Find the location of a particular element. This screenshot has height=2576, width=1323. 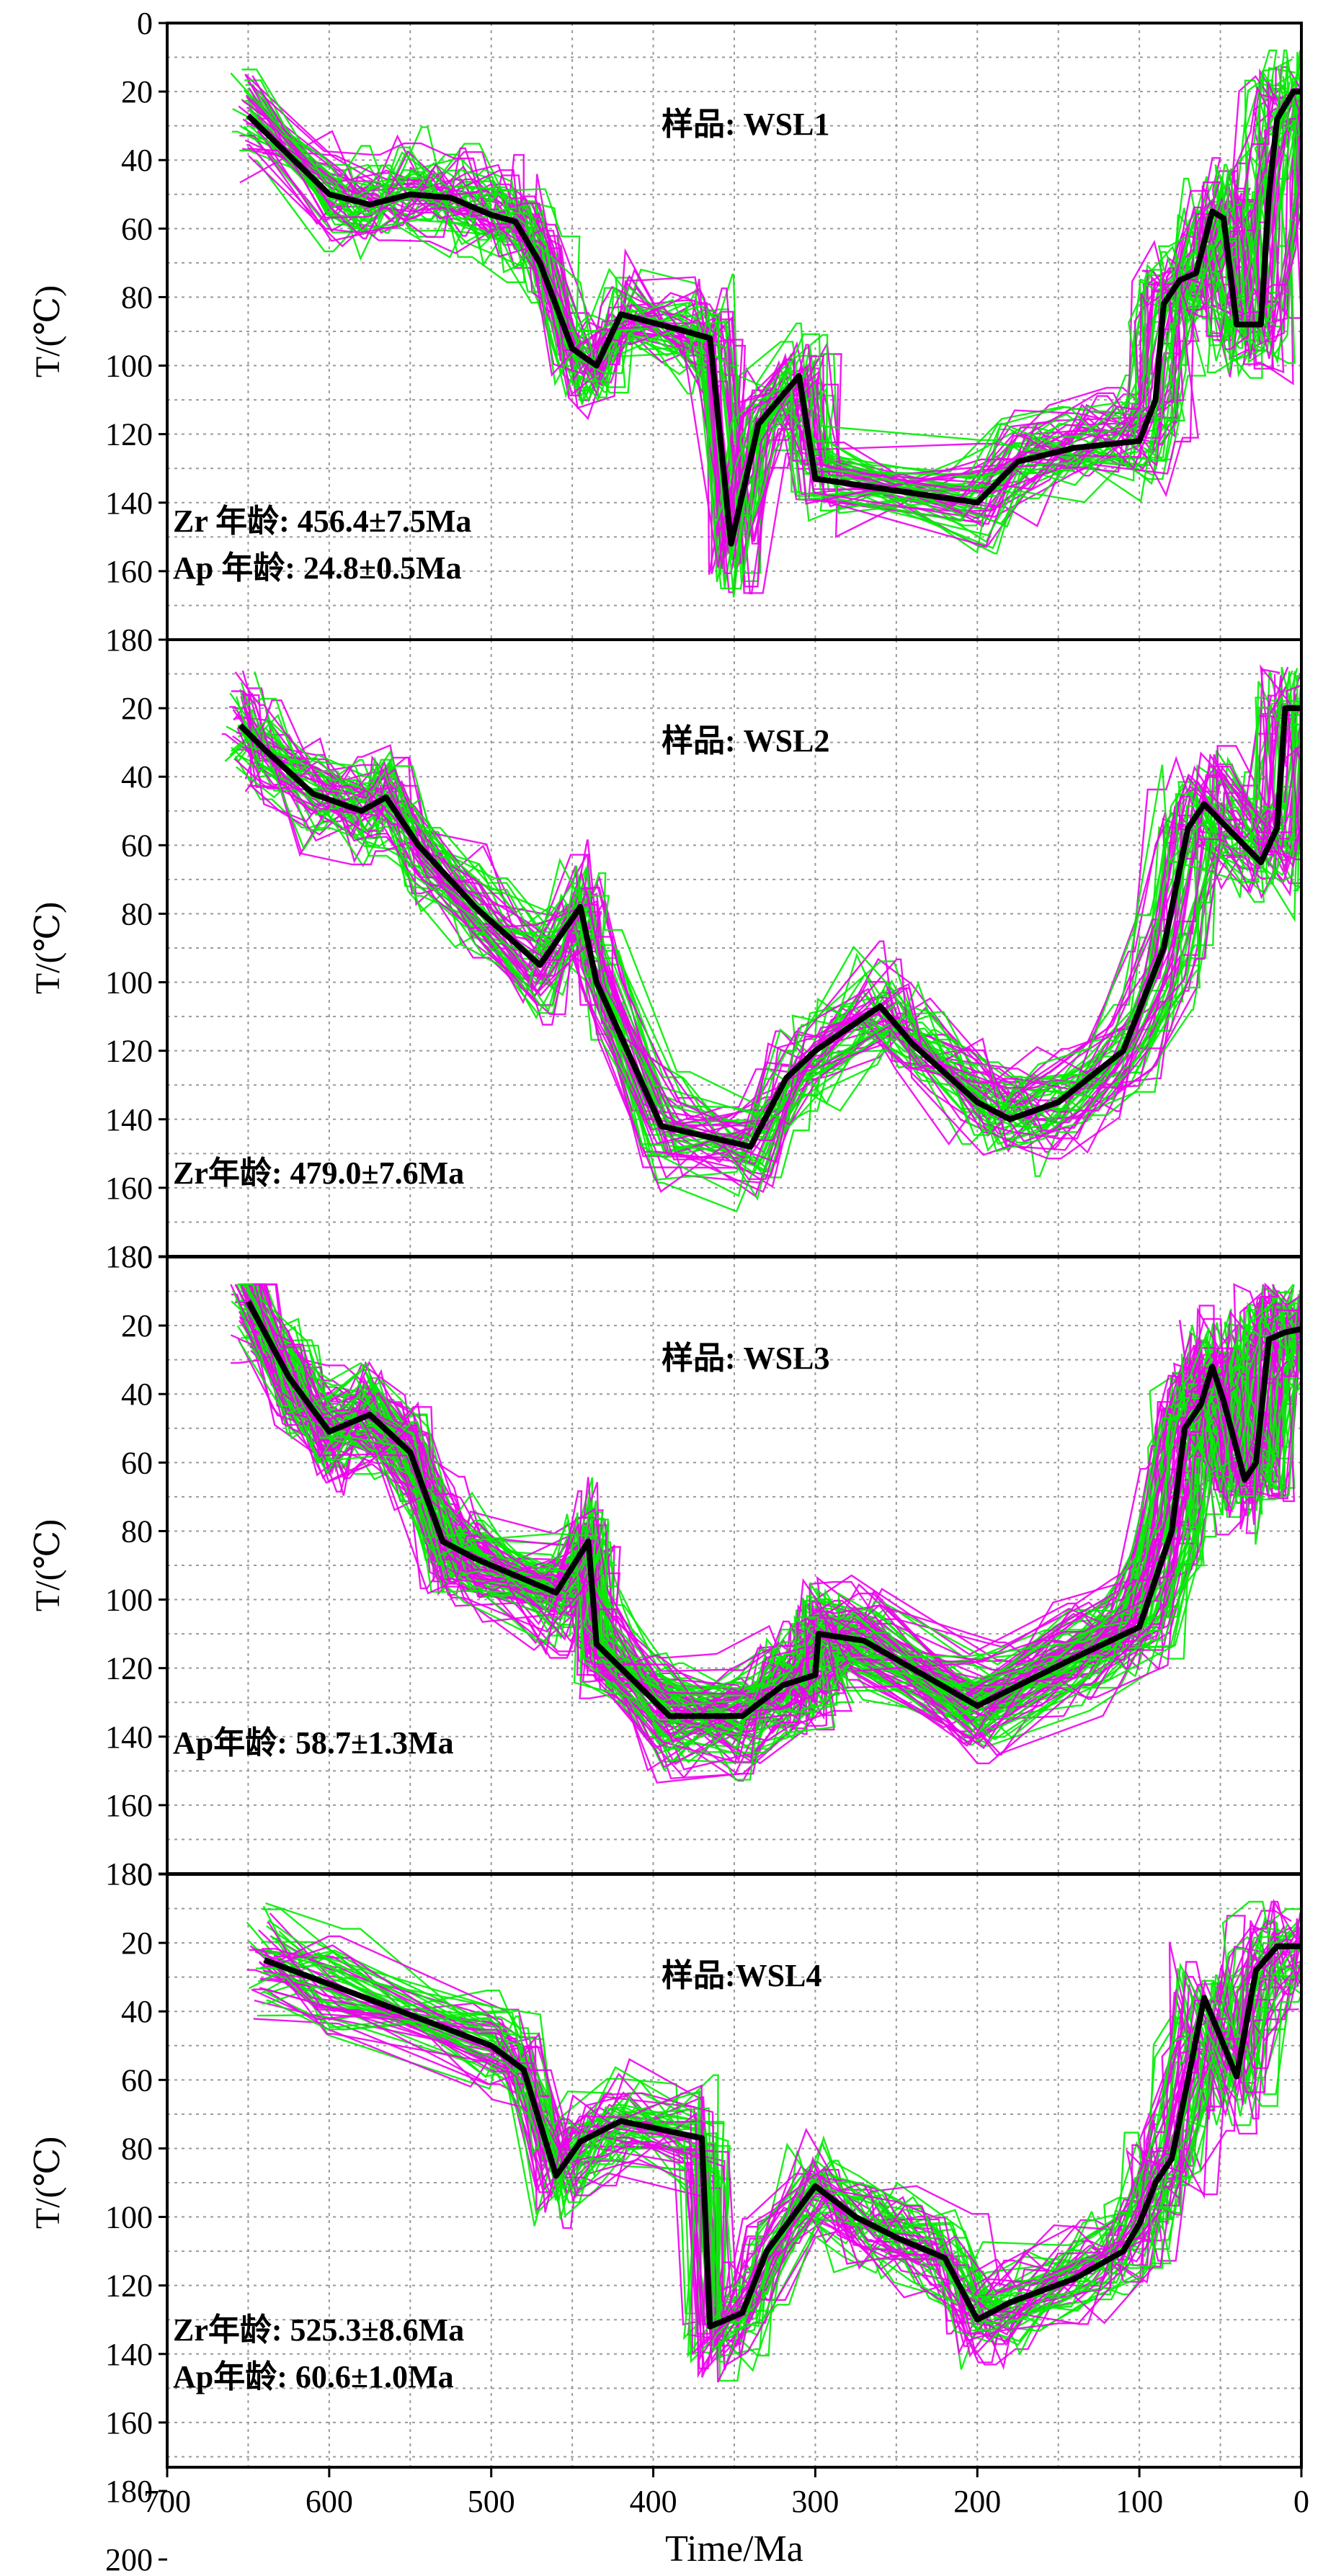

x-tick-label: 0 is located at coordinates (1301, 2501).